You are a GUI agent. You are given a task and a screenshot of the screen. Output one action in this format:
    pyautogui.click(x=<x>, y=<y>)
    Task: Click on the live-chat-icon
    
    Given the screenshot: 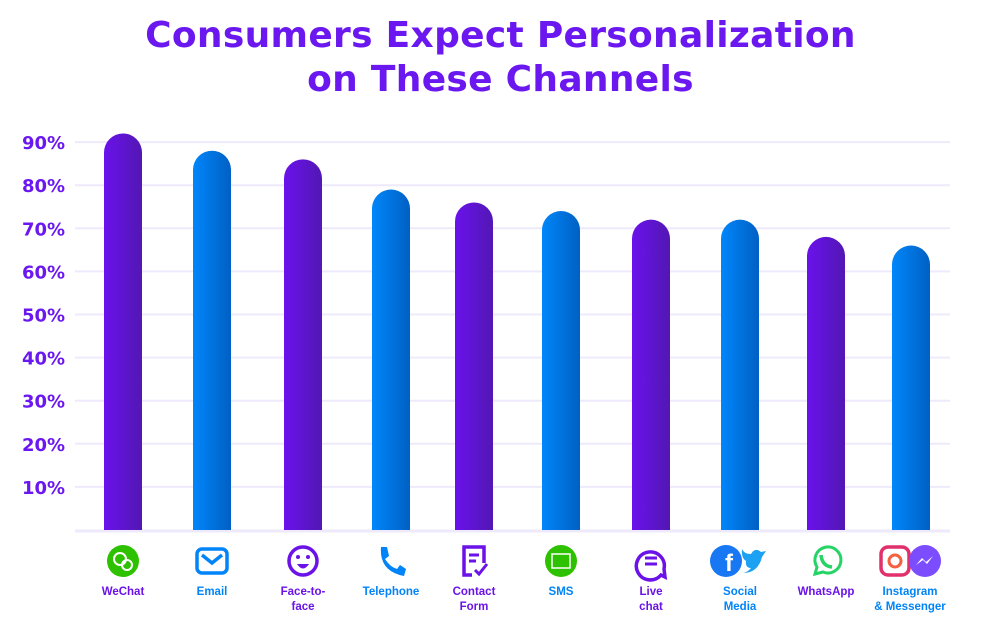 What is the action you would take?
    pyautogui.click(x=651, y=566)
    